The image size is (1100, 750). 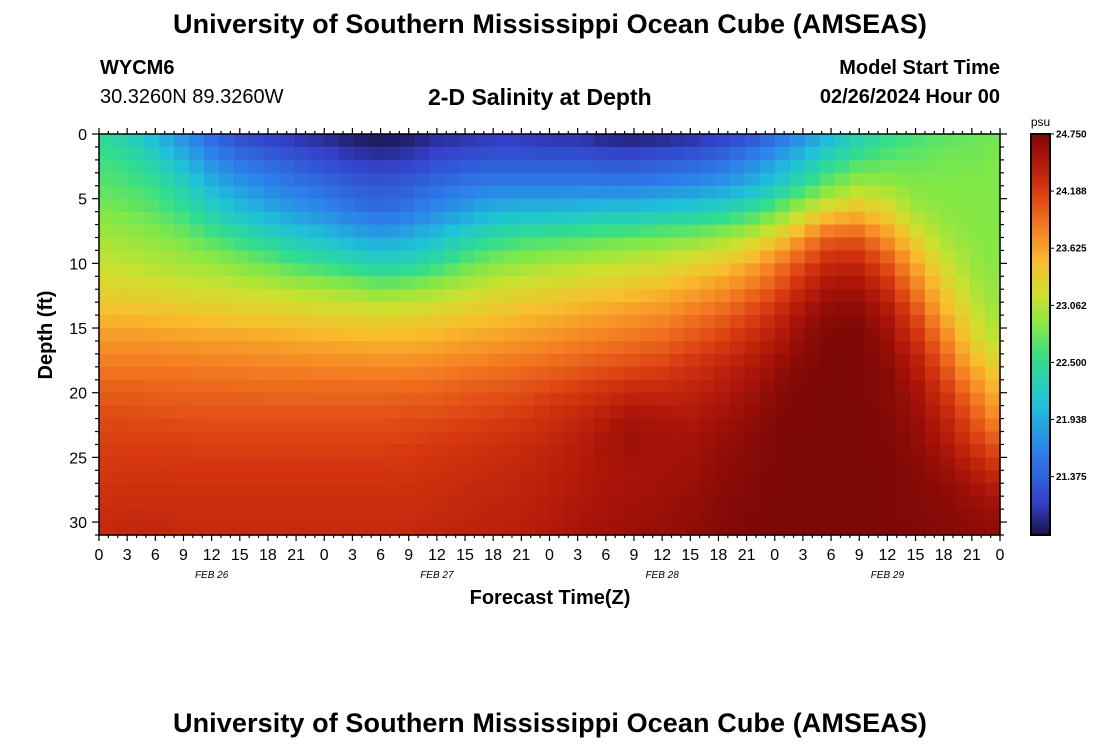 I want to click on x-tick-label: 9, so click(x=183, y=555).